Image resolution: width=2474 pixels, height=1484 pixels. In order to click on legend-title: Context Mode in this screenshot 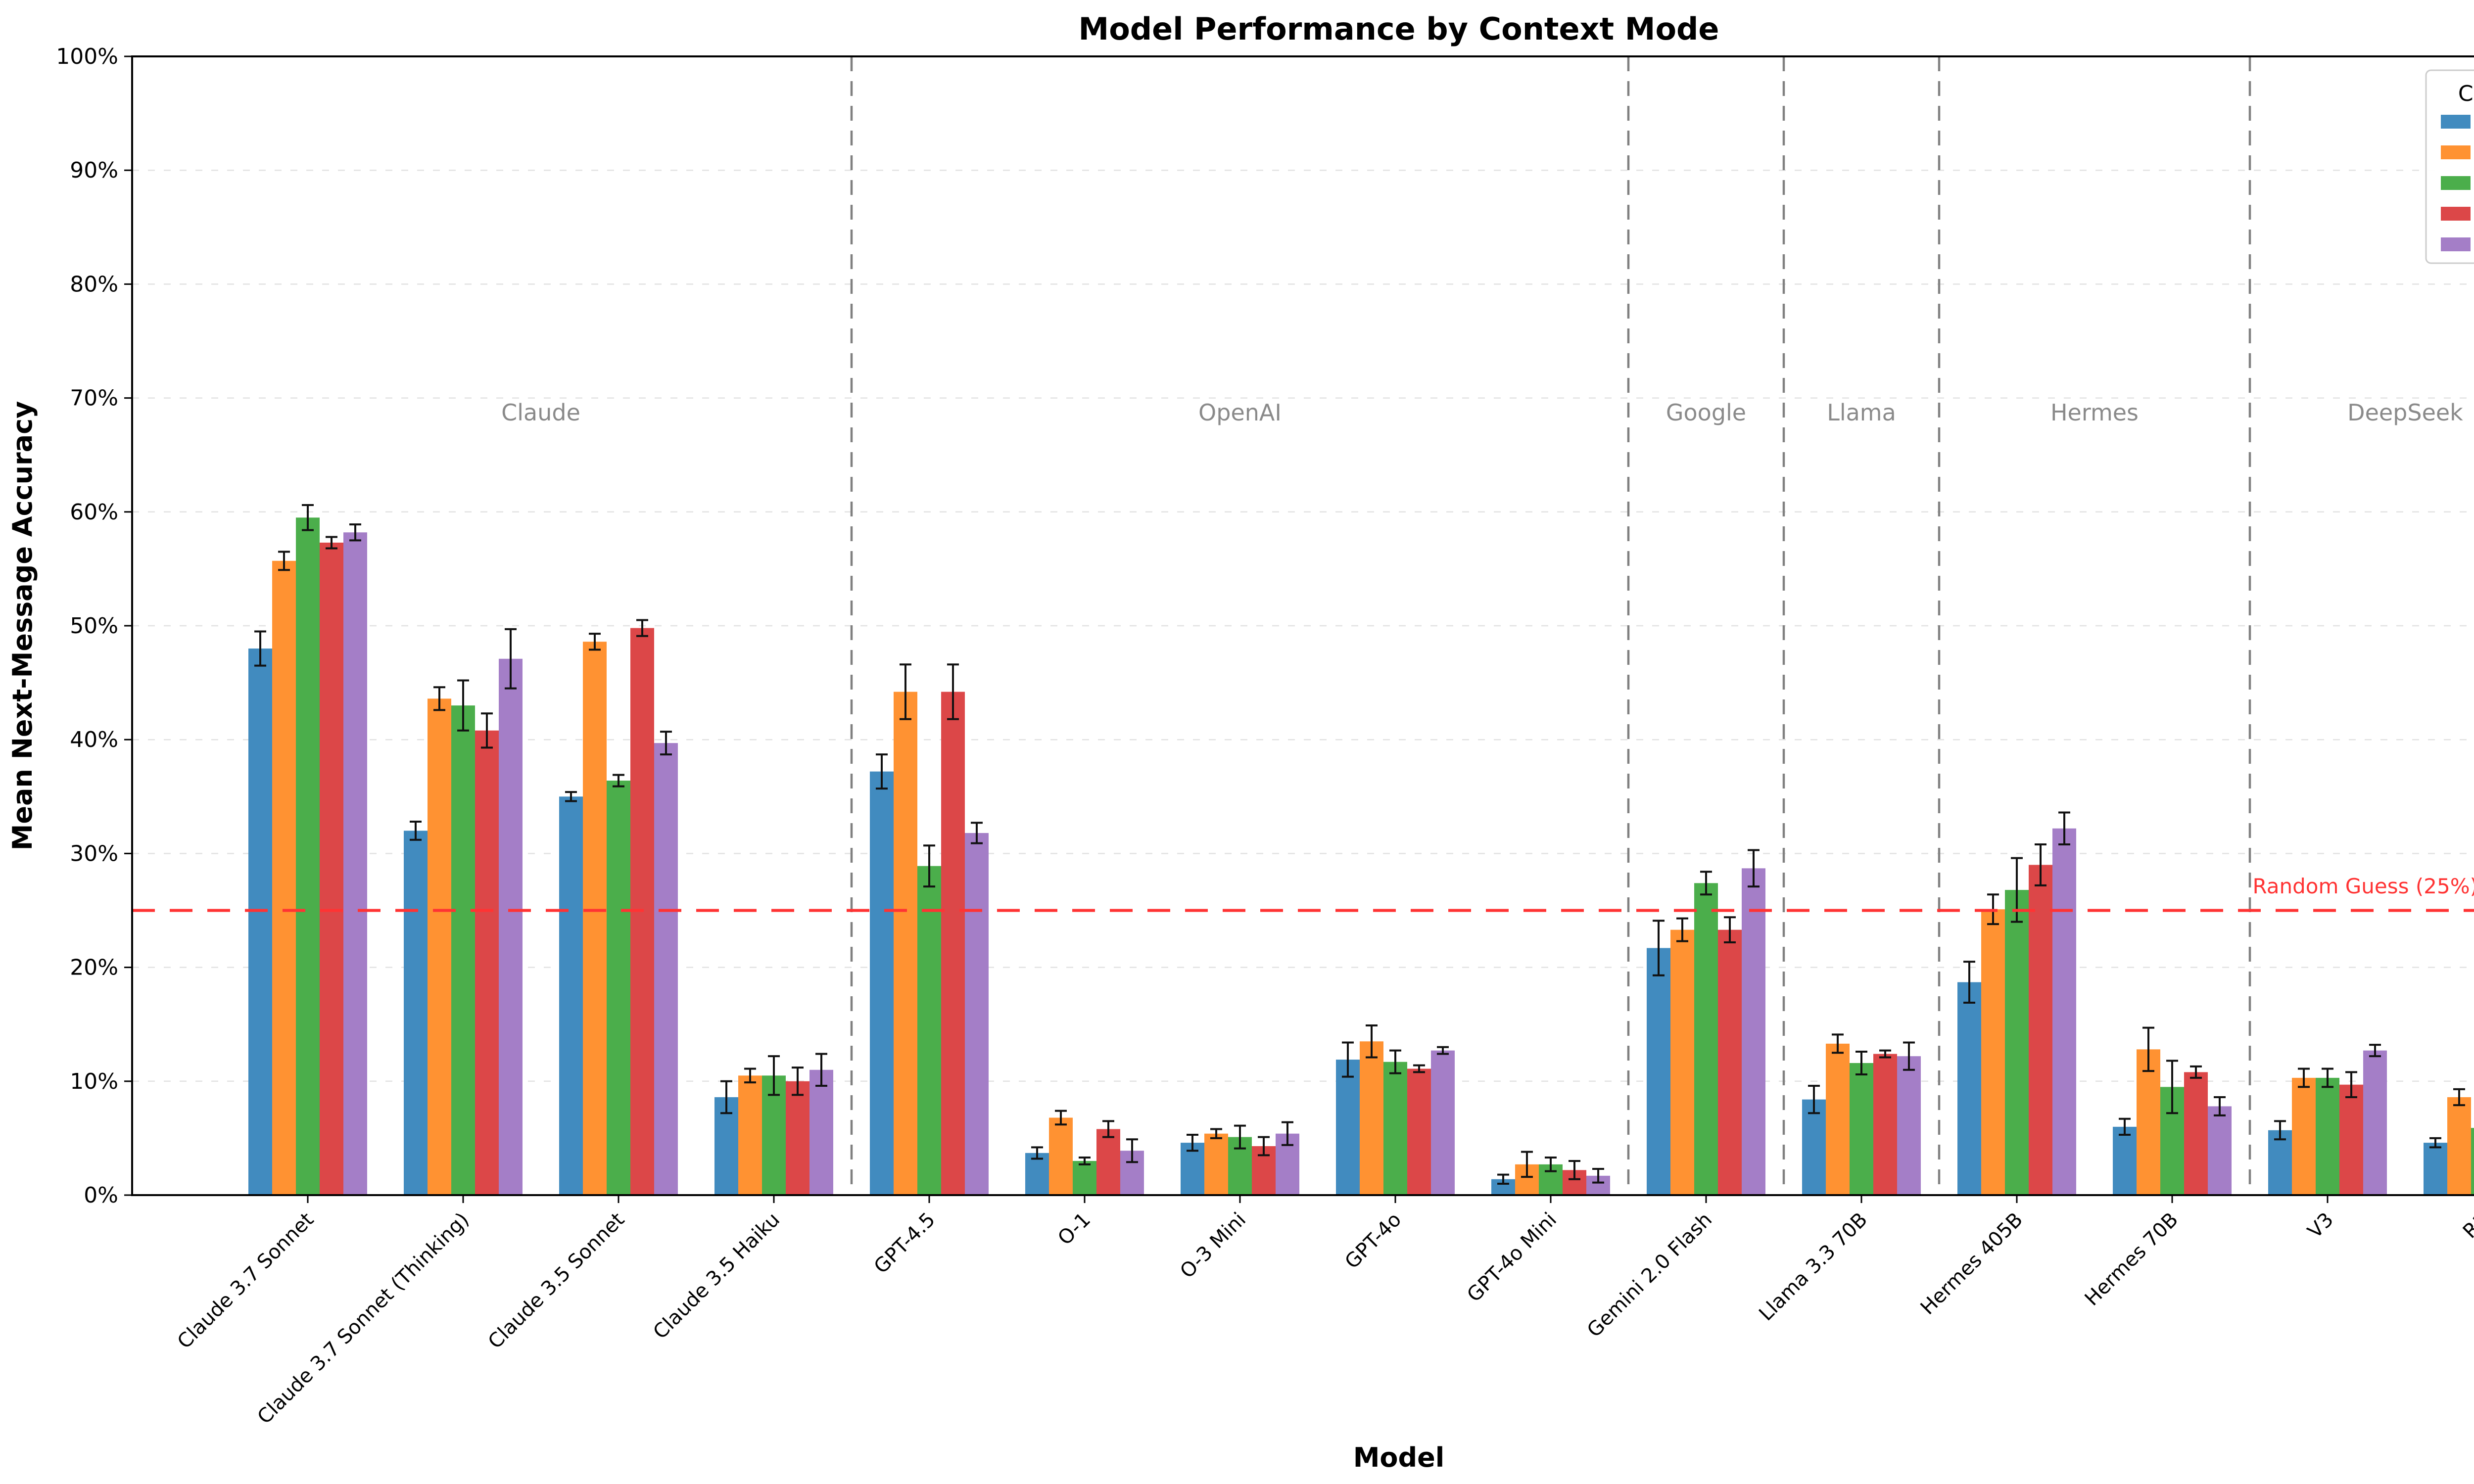, I will do `click(2466, 93)`.